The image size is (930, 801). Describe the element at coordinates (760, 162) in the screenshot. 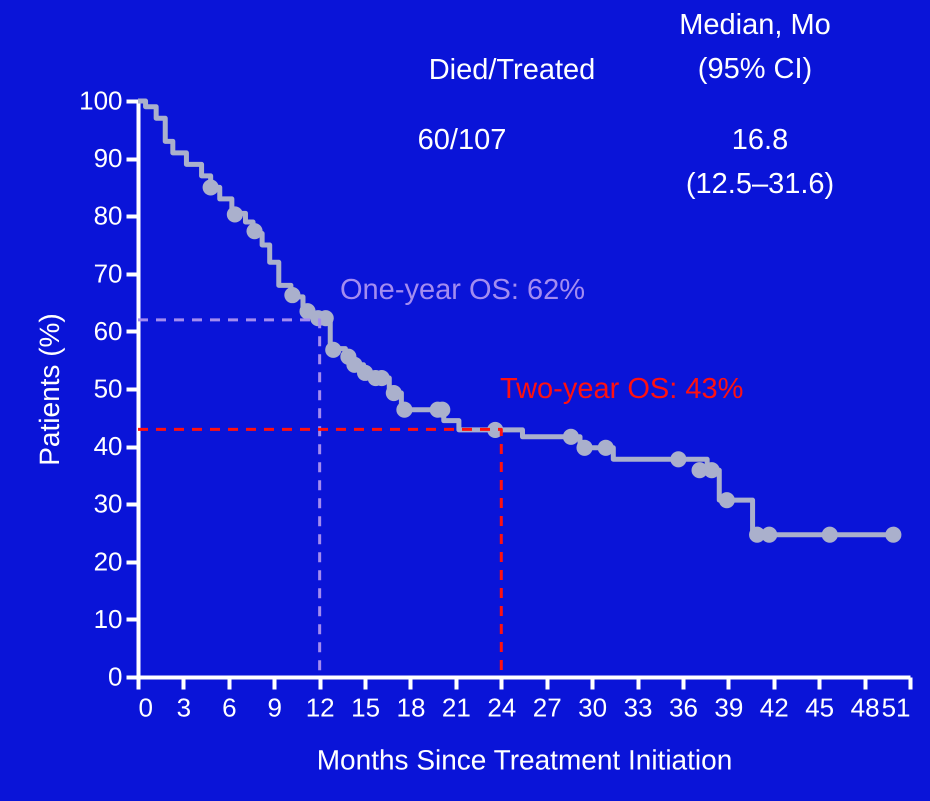

I see `annotation: 16.8 (12.5–31.6)` at that location.